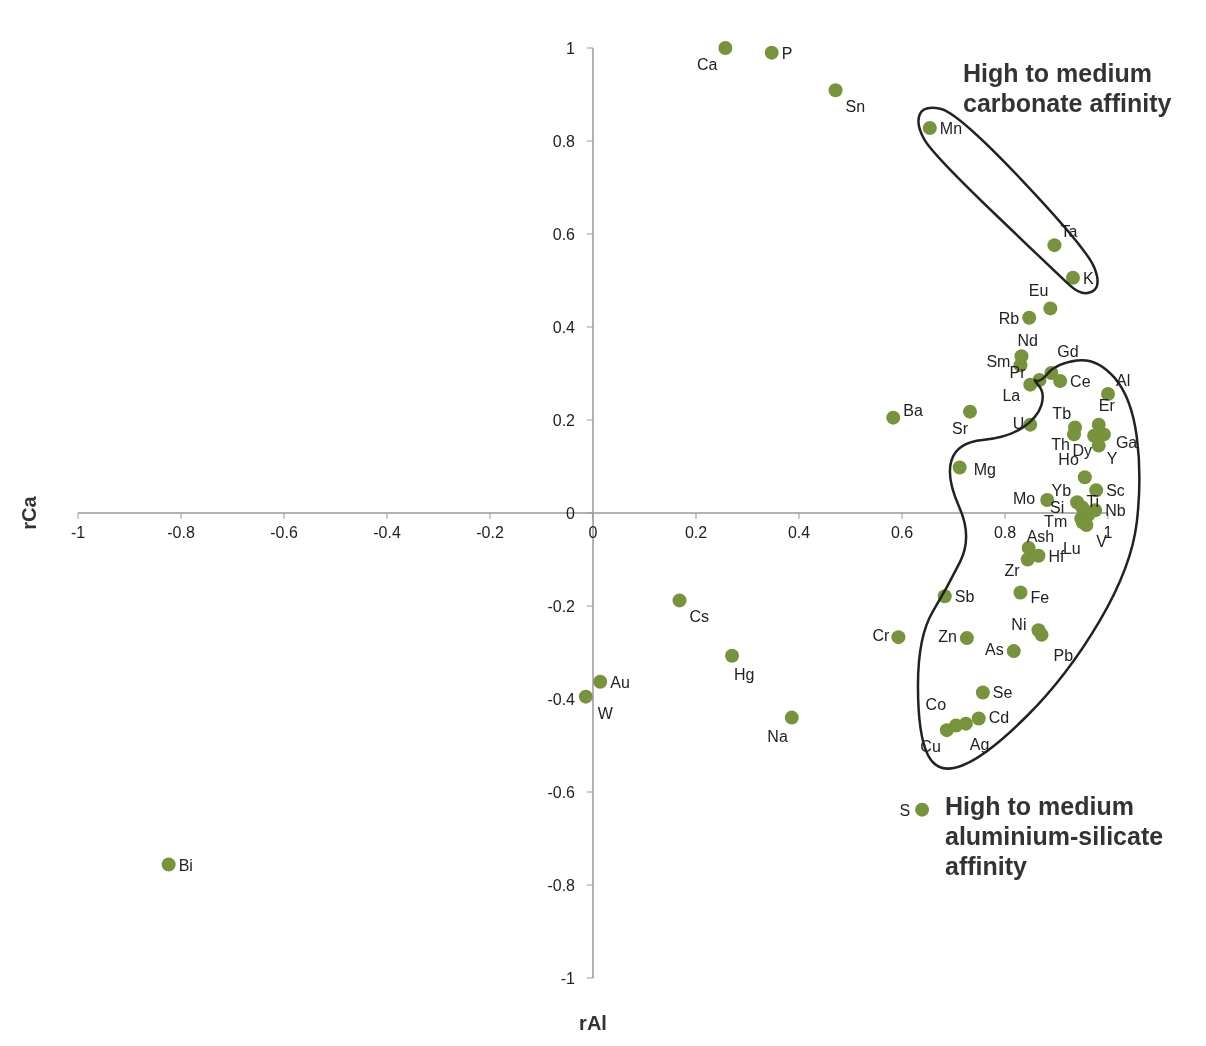 The image size is (1206, 1046). I want to click on annotation: Co, so click(936, 704).